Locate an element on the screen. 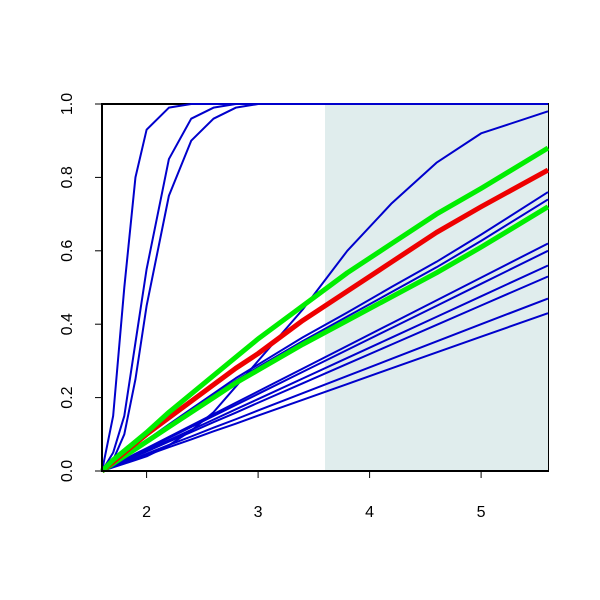  x-tick-label: 2 is located at coordinates (146, 512).